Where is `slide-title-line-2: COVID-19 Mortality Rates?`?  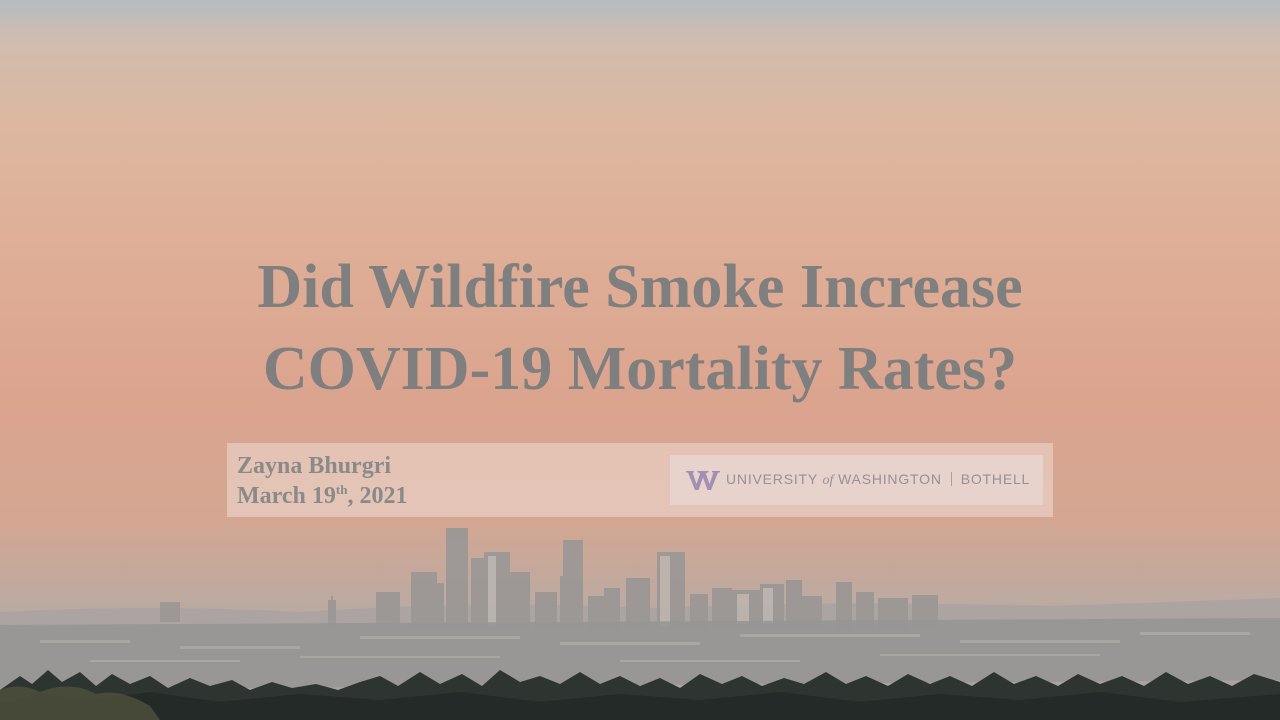 slide-title-line-2: COVID-19 Mortality Rates? is located at coordinates (640, 369).